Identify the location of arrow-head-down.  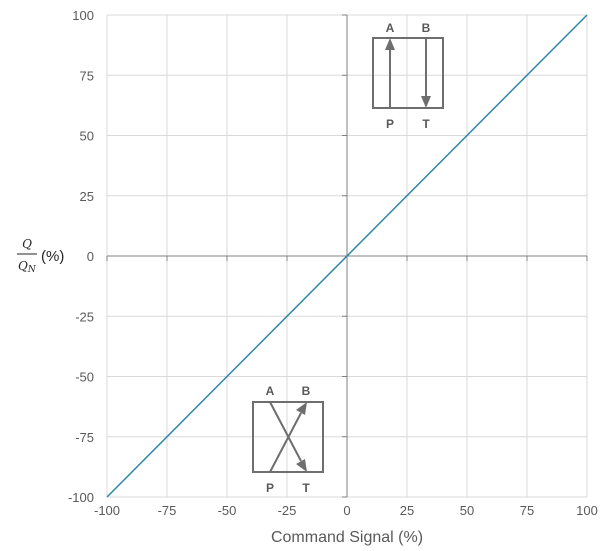
(426, 102).